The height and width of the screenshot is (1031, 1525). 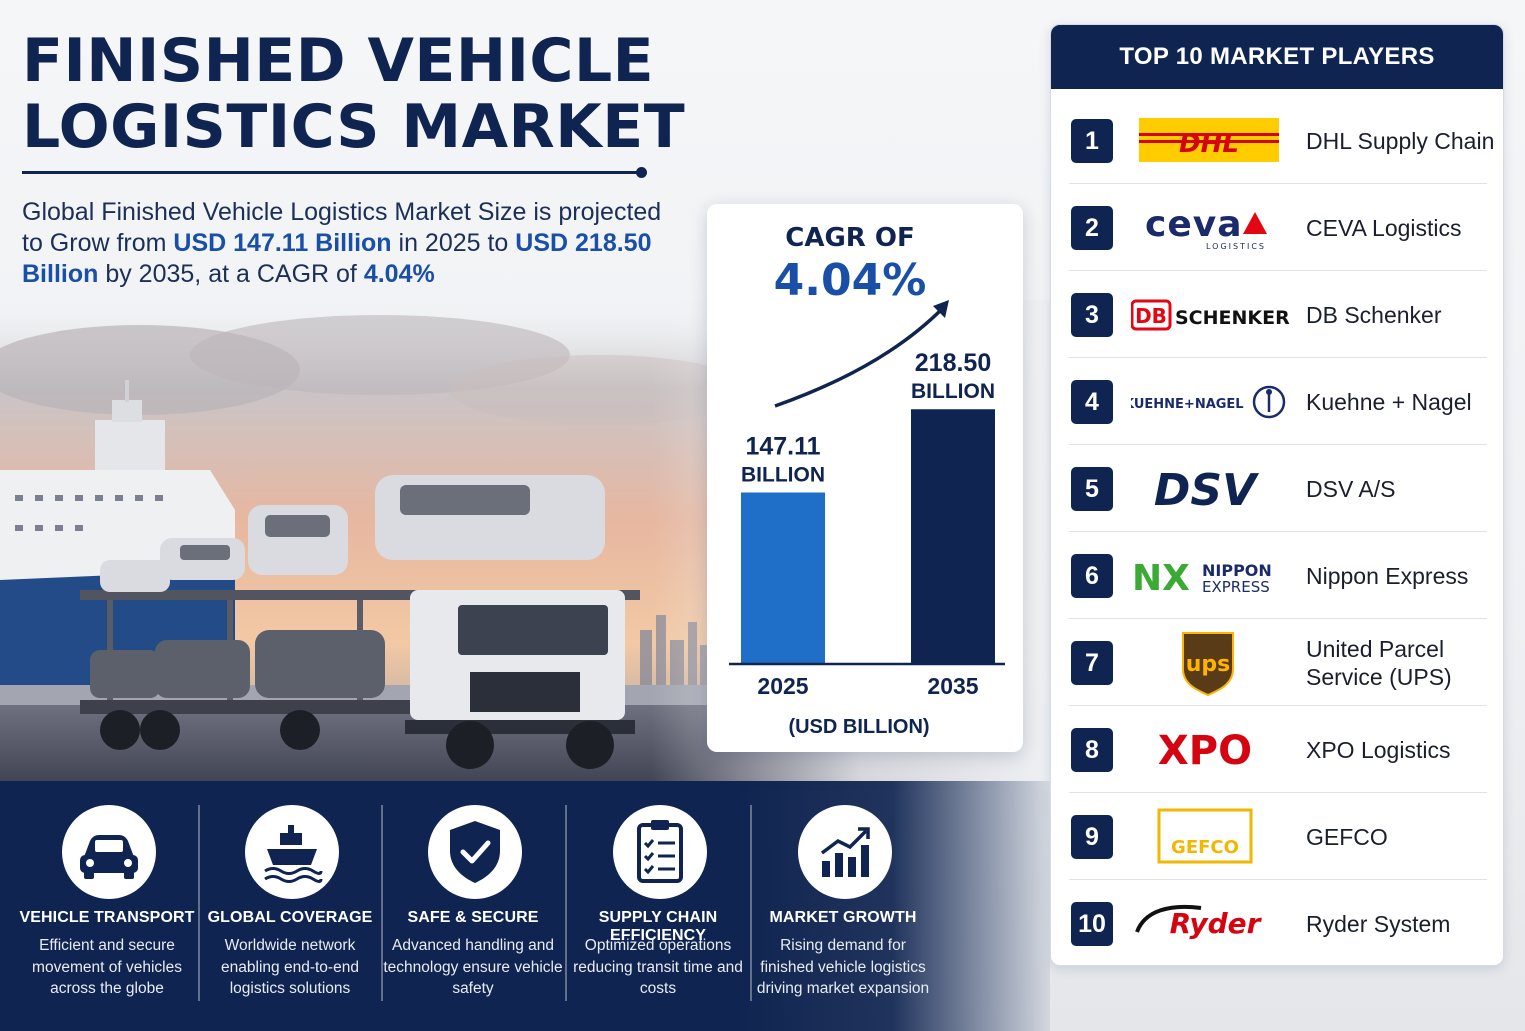 What do you see at coordinates (282, 243) in the screenshot?
I see `summary-start-value: USD 147.11 Billion` at bounding box center [282, 243].